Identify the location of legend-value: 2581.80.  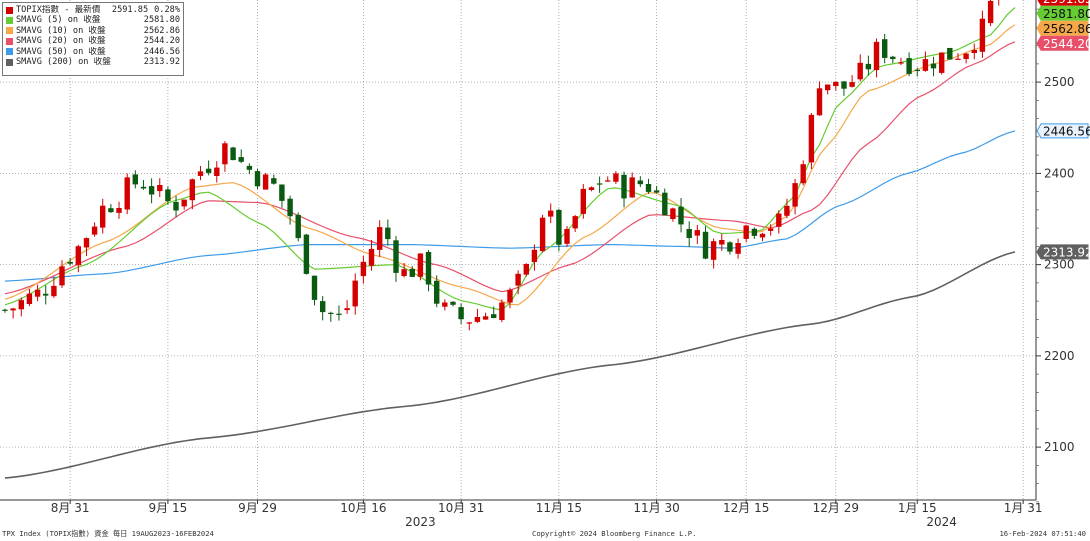
(161, 20).